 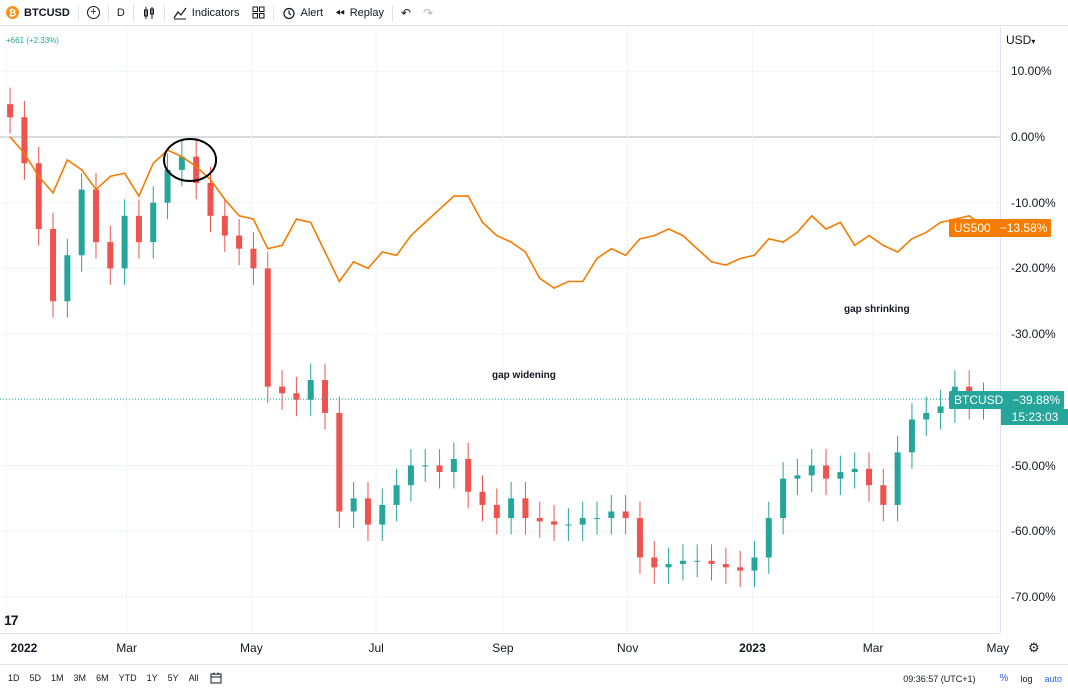 I want to click on time-tick-label: Jul, so click(x=376, y=648).